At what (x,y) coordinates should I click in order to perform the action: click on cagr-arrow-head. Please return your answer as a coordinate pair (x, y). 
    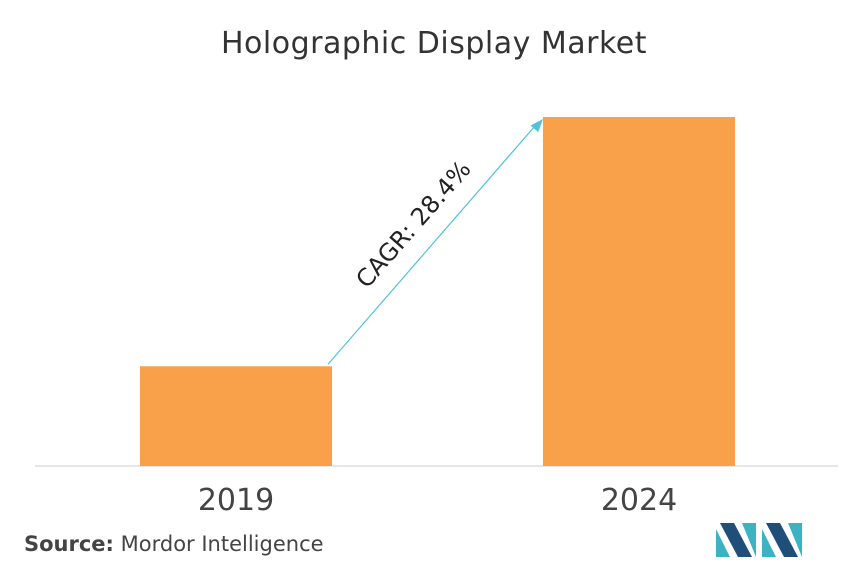
    Looking at the image, I should click on (536, 126).